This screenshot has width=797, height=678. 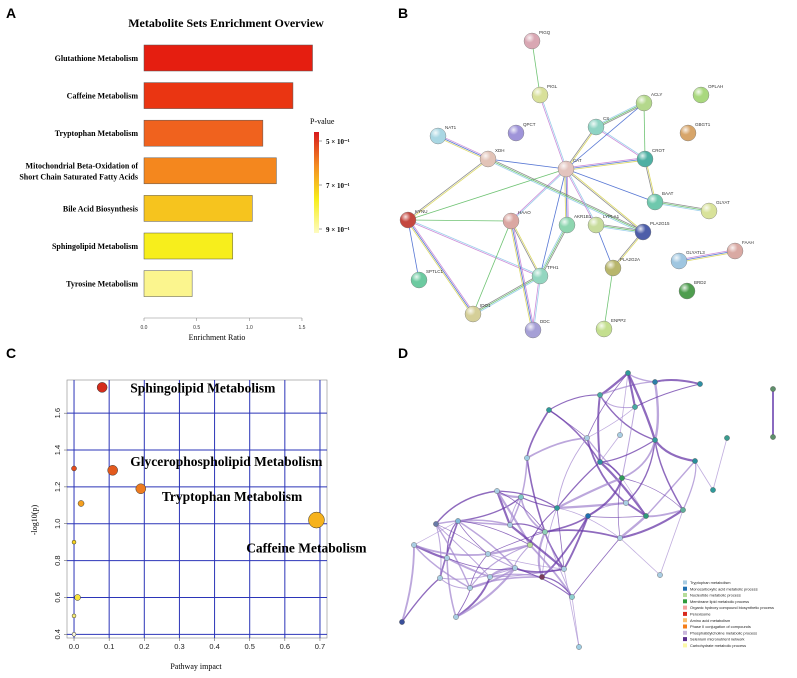 I want to click on plot-frame, so click(x=197, y=509).